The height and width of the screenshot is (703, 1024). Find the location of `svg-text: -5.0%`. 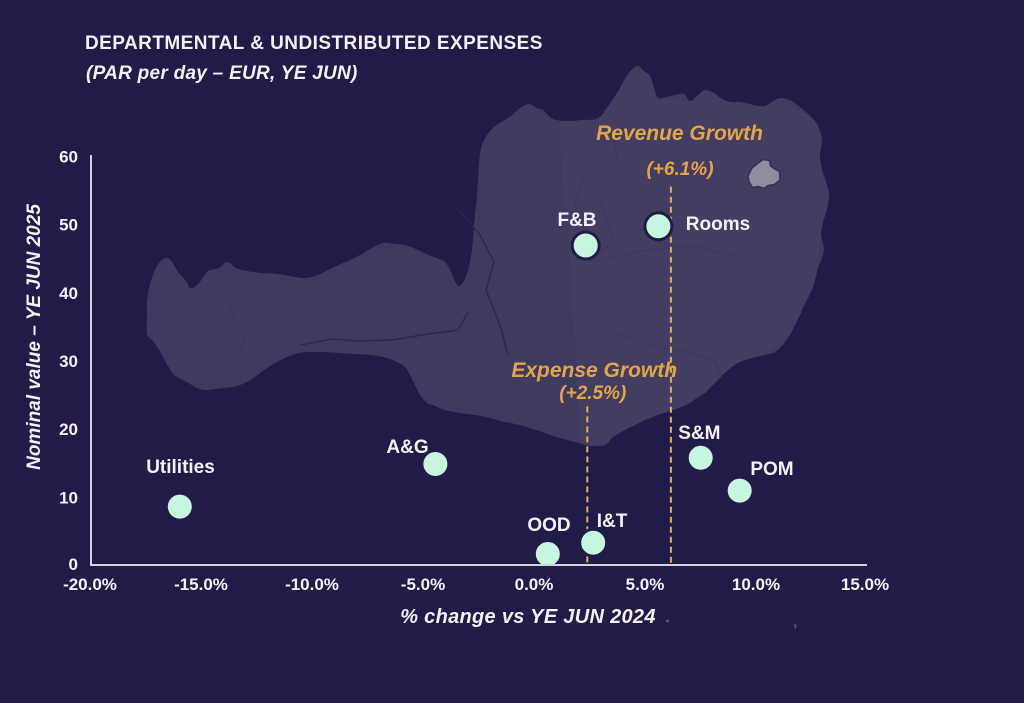

svg-text: -5.0% is located at coordinates (423, 584).